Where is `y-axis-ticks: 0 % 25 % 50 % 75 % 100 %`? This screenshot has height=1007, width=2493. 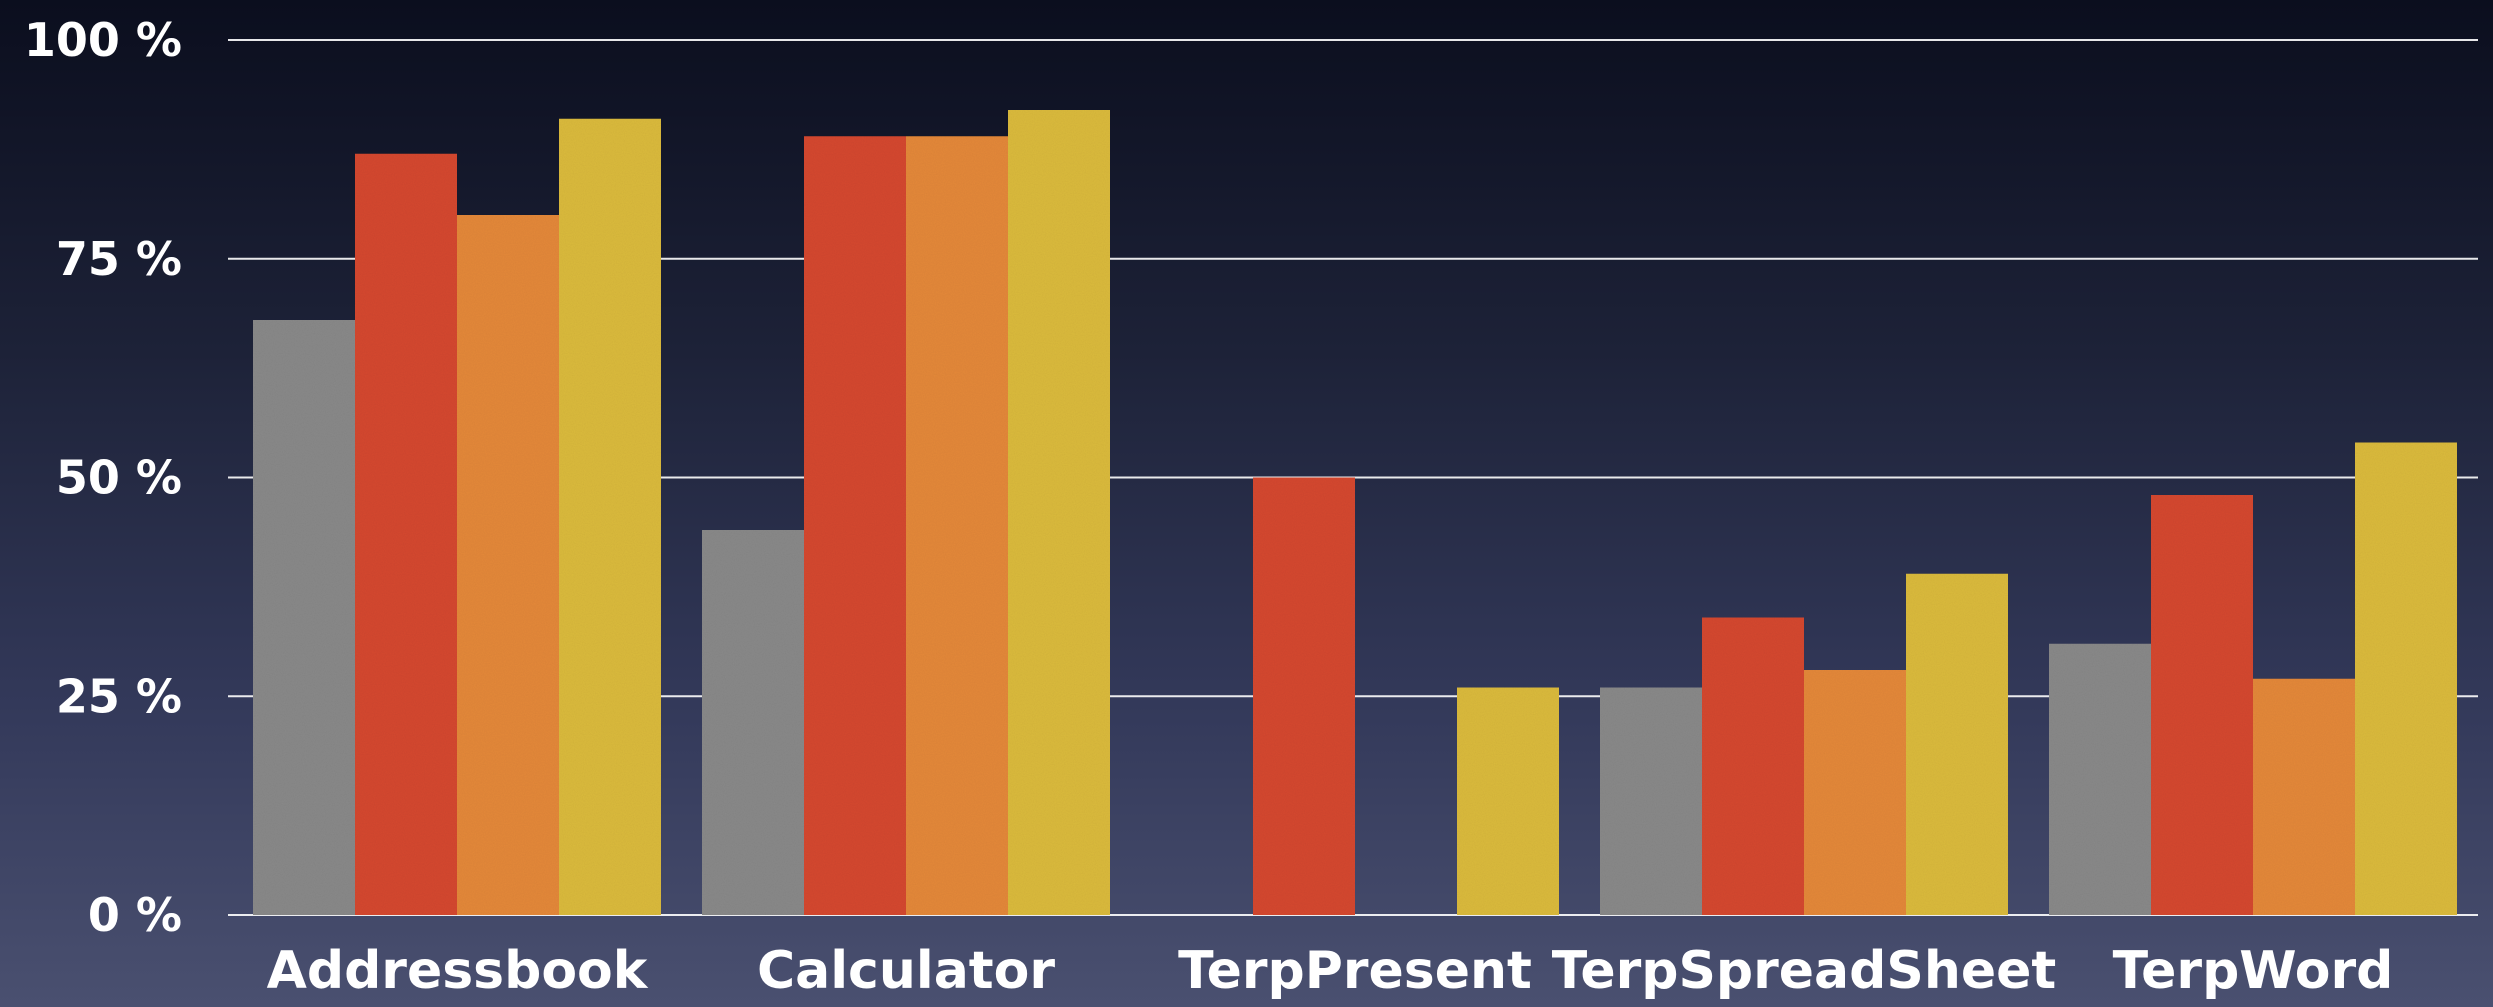 y-axis-ticks: 0 % 25 % 50 % 75 % 100 % is located at coordinates (103, 477).